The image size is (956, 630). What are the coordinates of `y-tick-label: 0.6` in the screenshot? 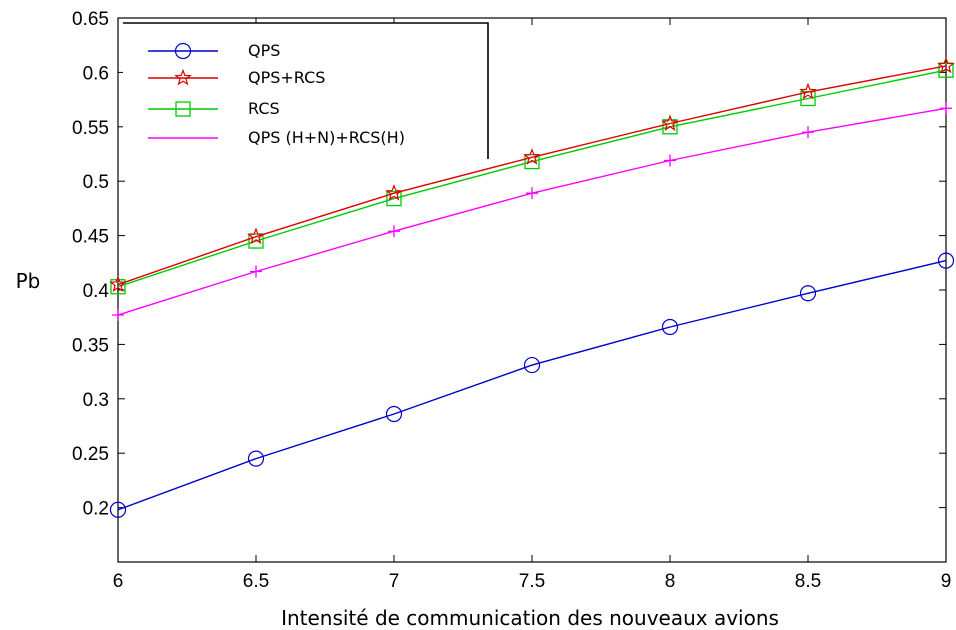 It's located at (96, 73).